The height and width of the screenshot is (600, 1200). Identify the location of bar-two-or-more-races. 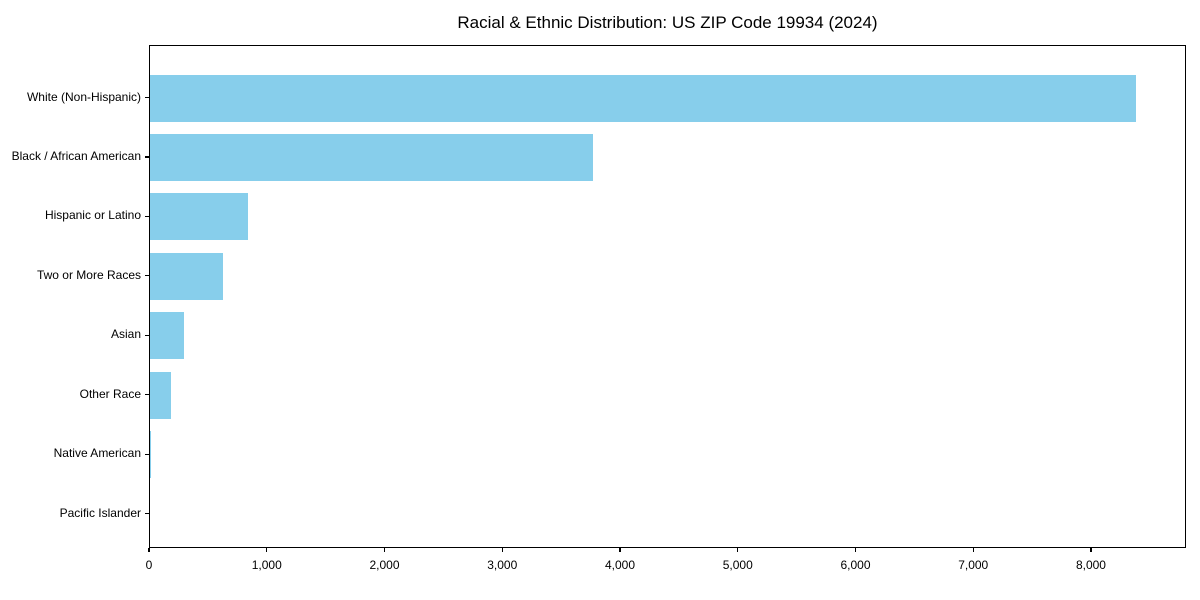
(186, 276).